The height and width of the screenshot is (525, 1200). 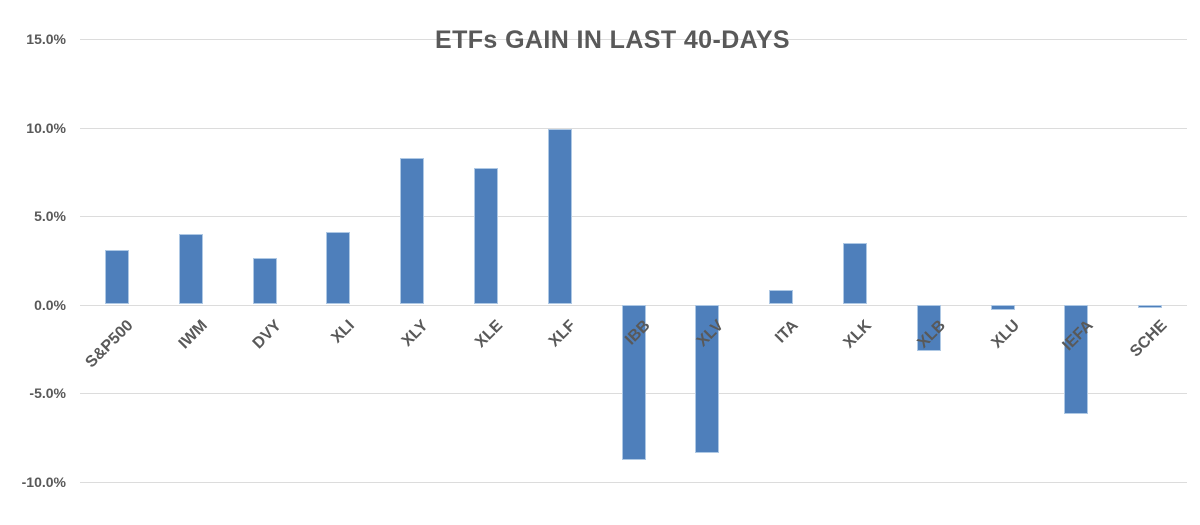 I want to click on bar-XLY, so click(x=412, y=231).